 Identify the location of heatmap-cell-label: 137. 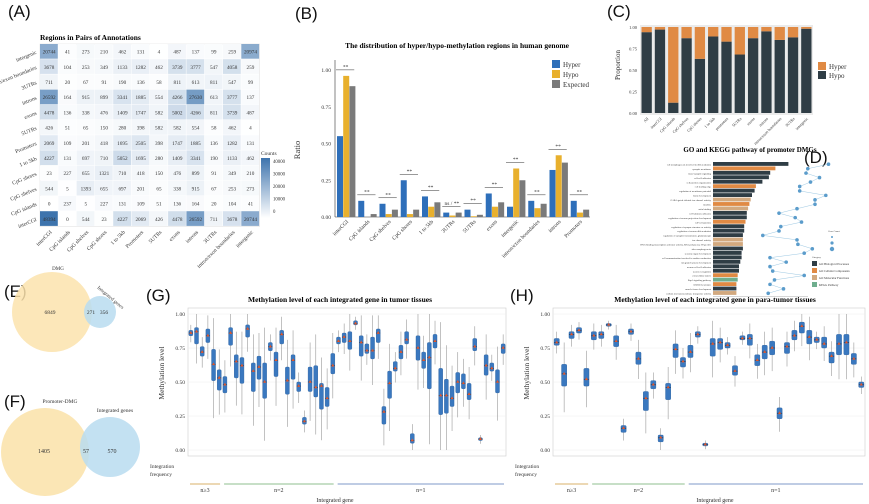
(251, 98).